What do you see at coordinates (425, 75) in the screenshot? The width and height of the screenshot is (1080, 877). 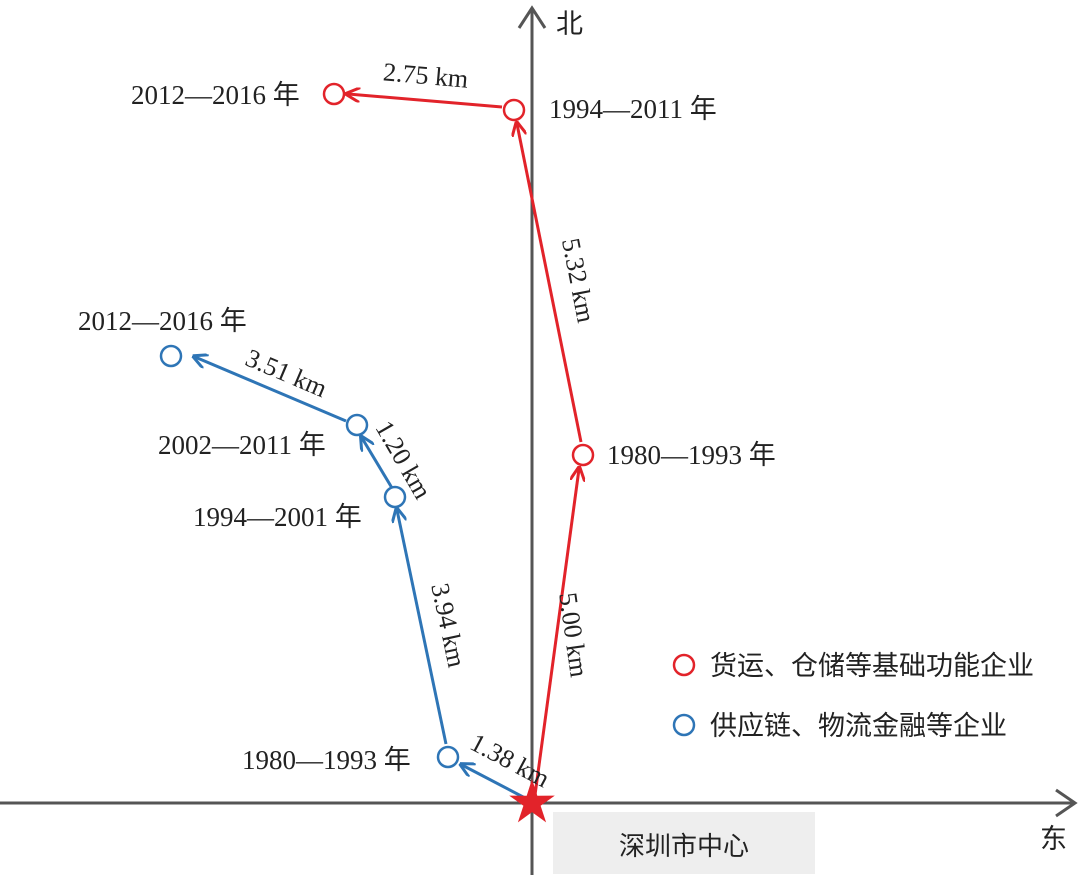 I see `freight-distance-3: 2.75 km` at bounding box center [425, 75].